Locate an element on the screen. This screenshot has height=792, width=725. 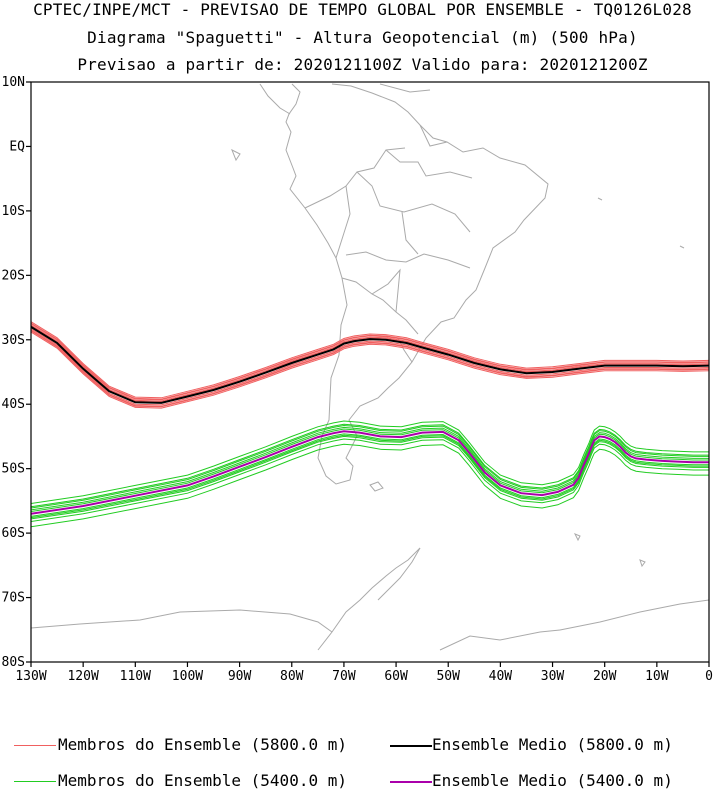
x-tick-label: 70W is located at coordinates (344, 676).